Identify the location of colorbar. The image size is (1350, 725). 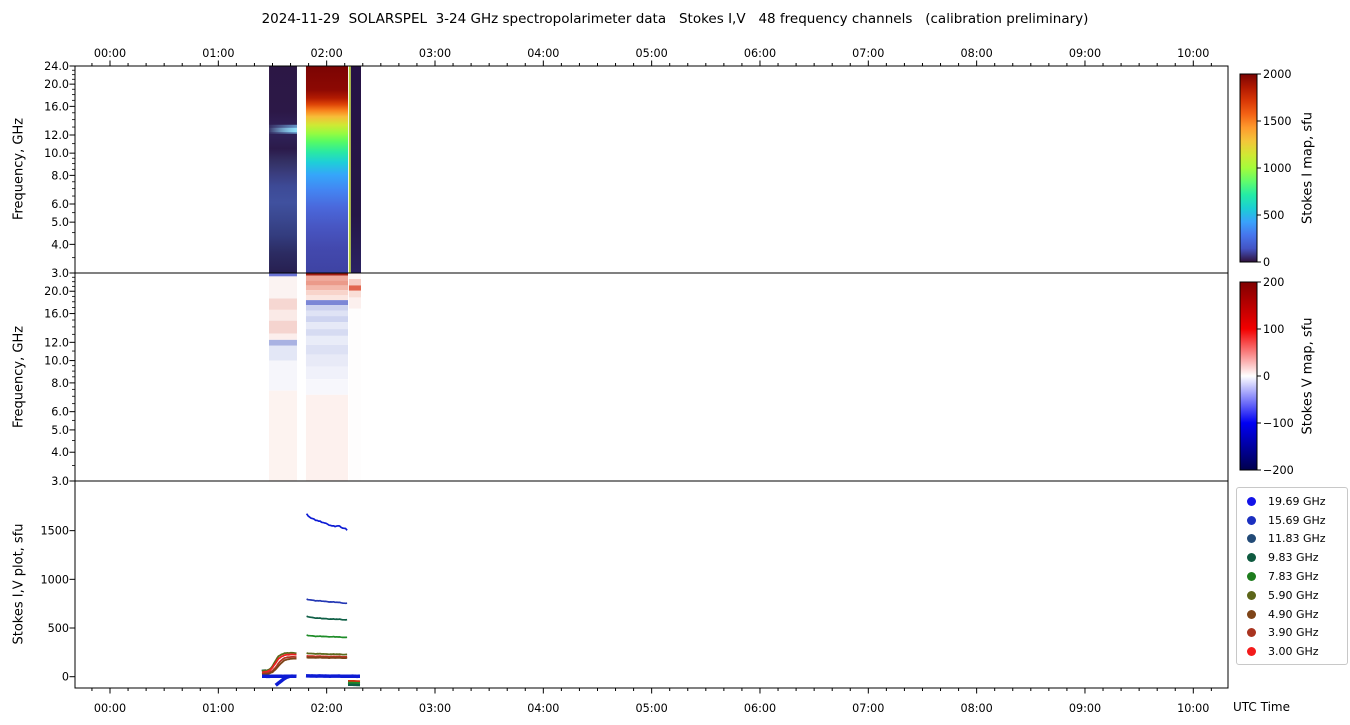
(1248, 168).